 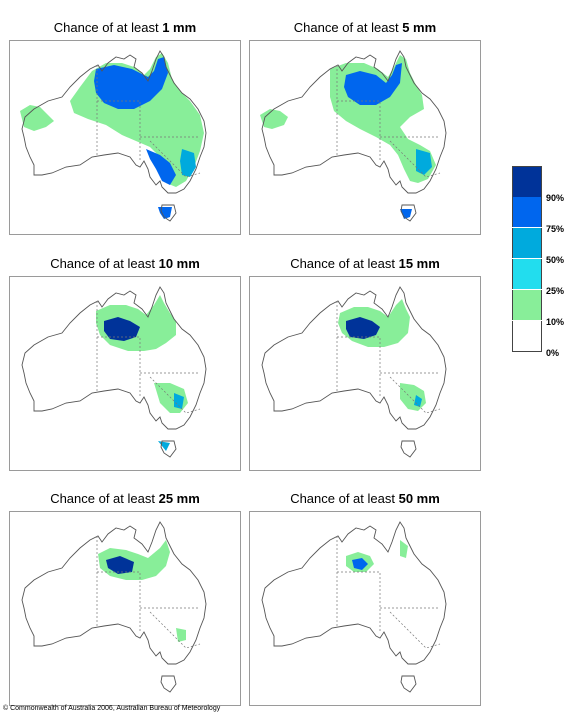 What do you see at coordinates (125, 263) in the screenshot?
I see `panel-title: Chance of at least 10 mm` at bounding box center [125, 263].